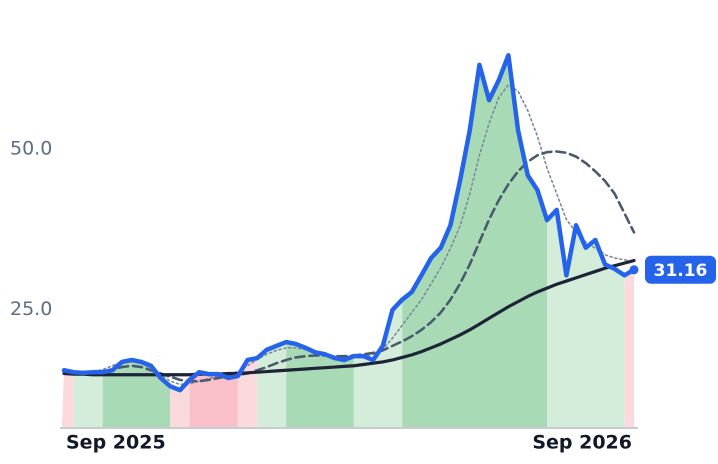 Image resolution: width=718 pixels, height=464 pixels. I want to click on x-tick-label: Sep 2025, so click(116, 443).